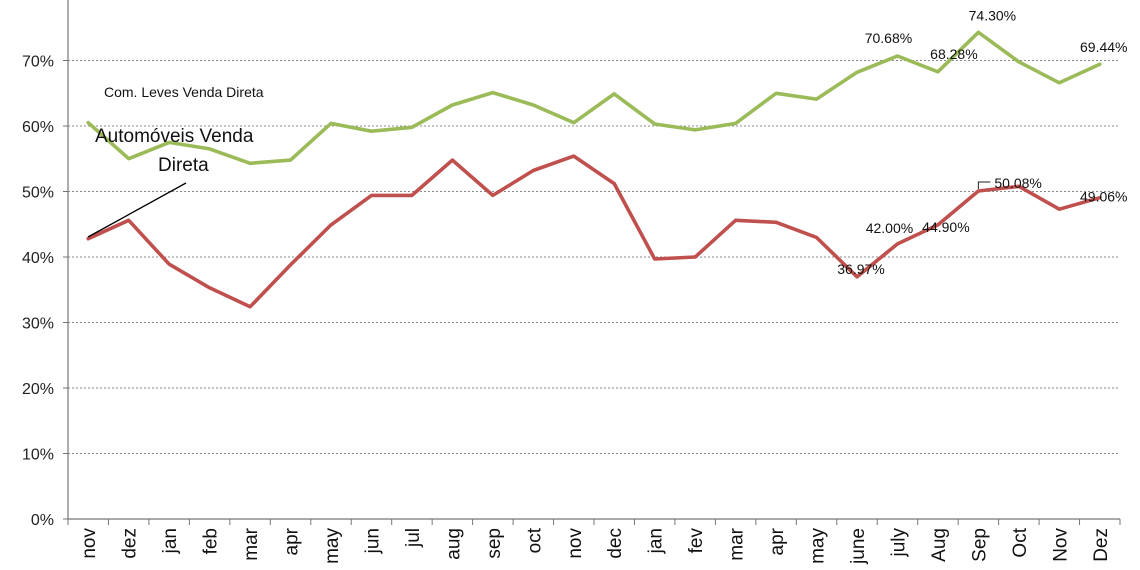  I want to click on y-tick-label: 50%, so click(38, 193).